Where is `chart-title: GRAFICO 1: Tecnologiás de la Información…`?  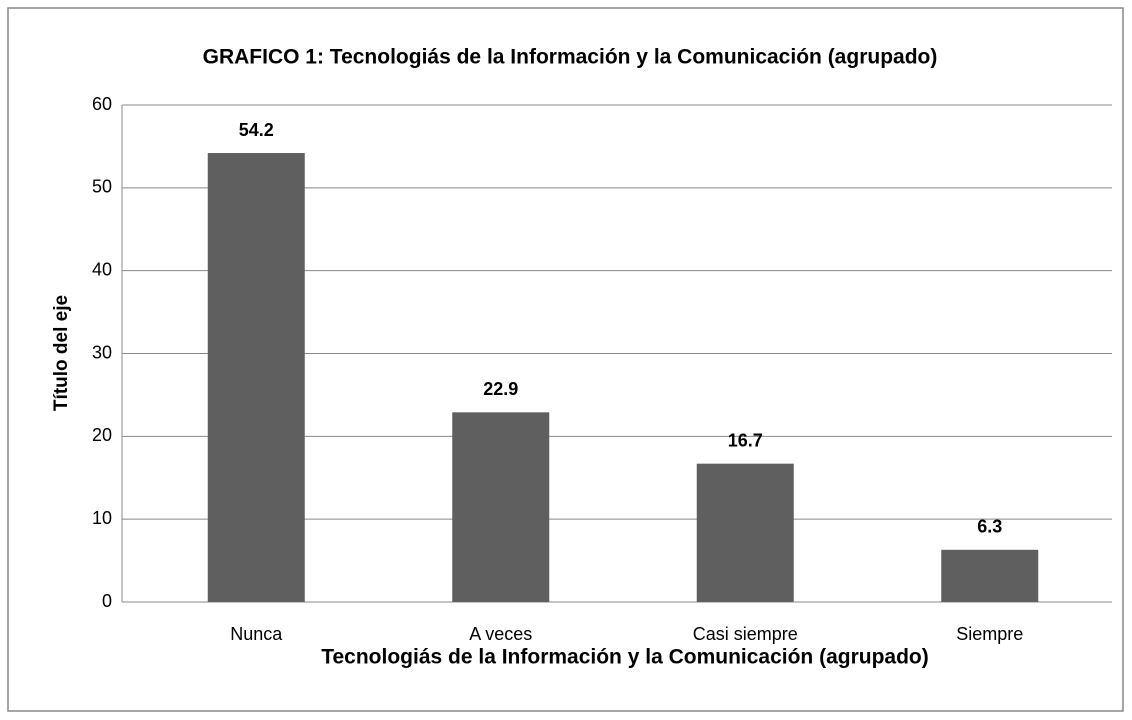
chart-title: GRAFICO 1: Tecnologiás de la Información… is located at coordinates (570, 57).